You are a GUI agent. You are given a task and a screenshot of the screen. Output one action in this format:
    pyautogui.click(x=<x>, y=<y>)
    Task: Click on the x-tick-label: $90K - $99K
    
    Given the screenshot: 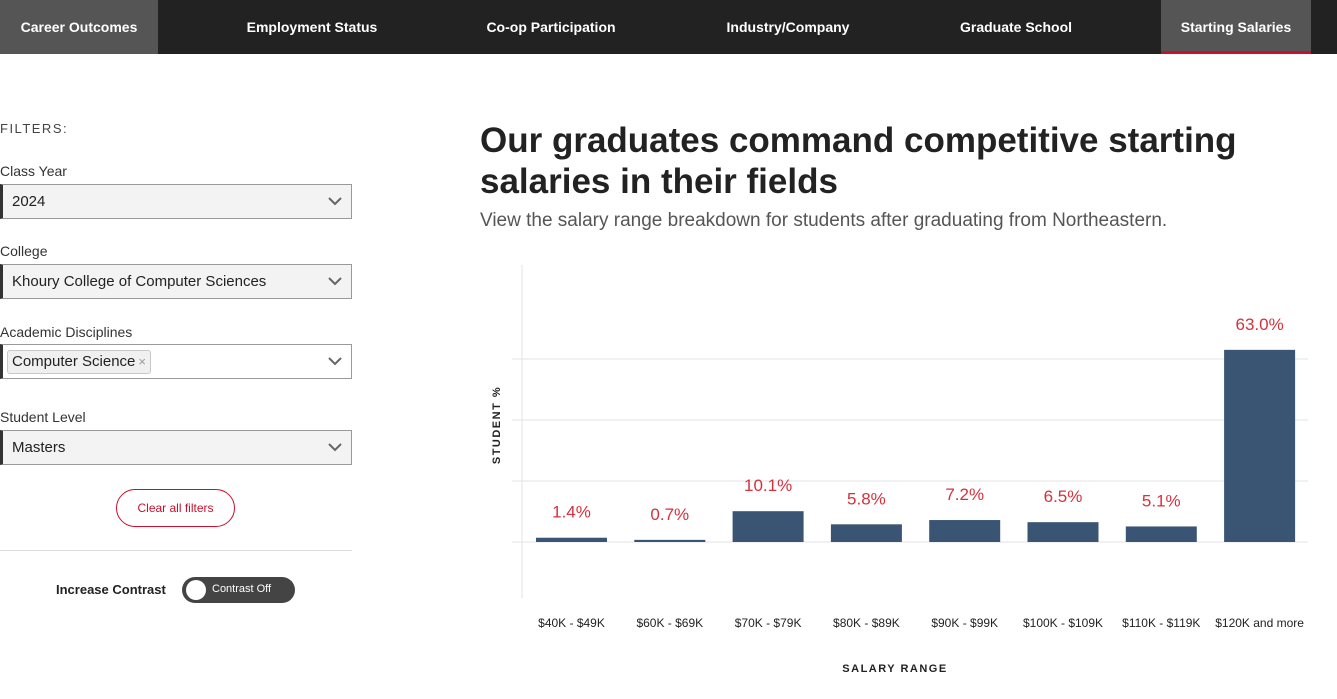 What is the action you would take?
    pyautogui.click(x=964, y=623)
    